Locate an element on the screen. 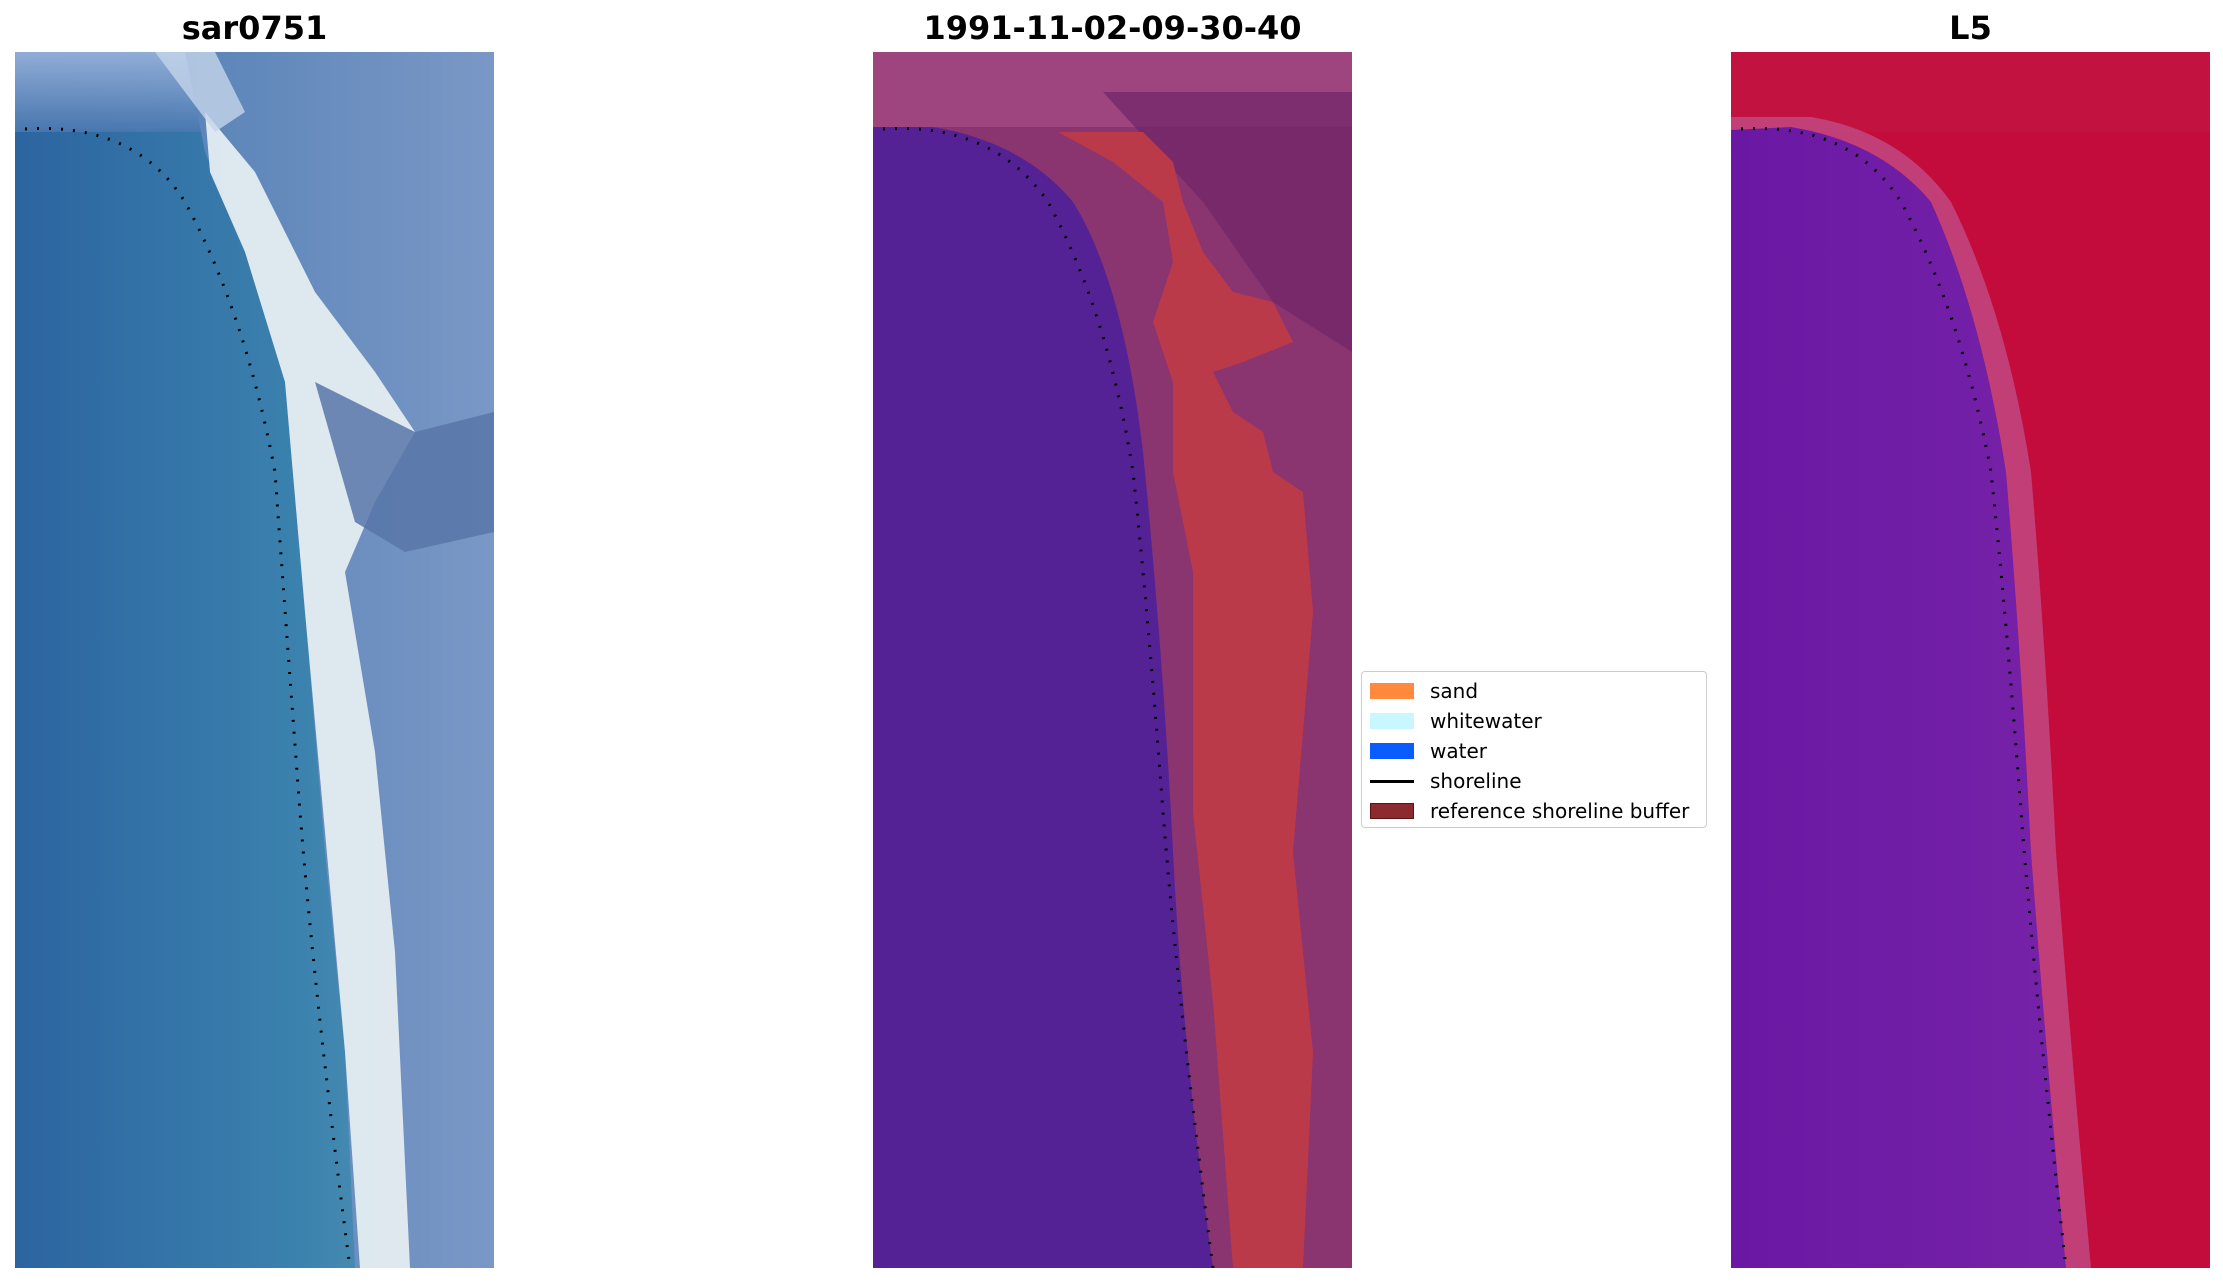  index-water-area is located at coordinates (1898, 697).